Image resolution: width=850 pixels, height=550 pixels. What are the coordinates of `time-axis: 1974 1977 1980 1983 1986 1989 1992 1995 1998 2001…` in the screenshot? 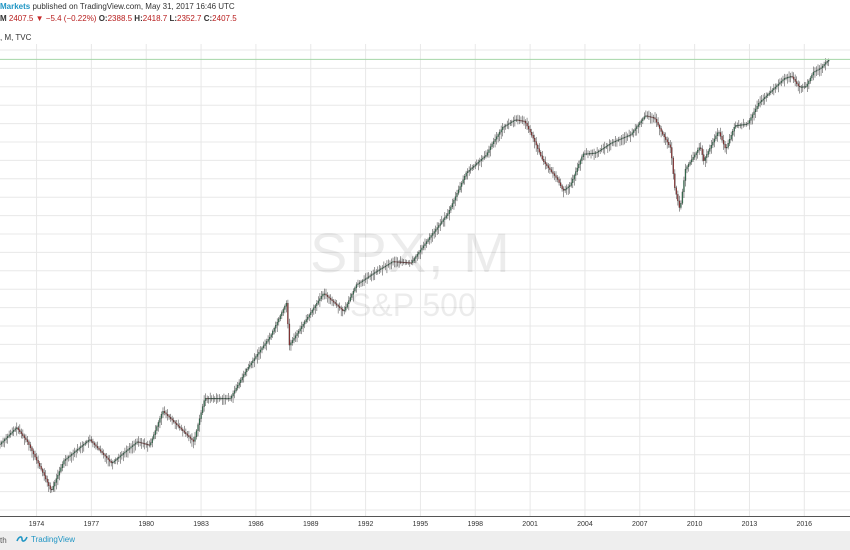 It's located at (425, 523).